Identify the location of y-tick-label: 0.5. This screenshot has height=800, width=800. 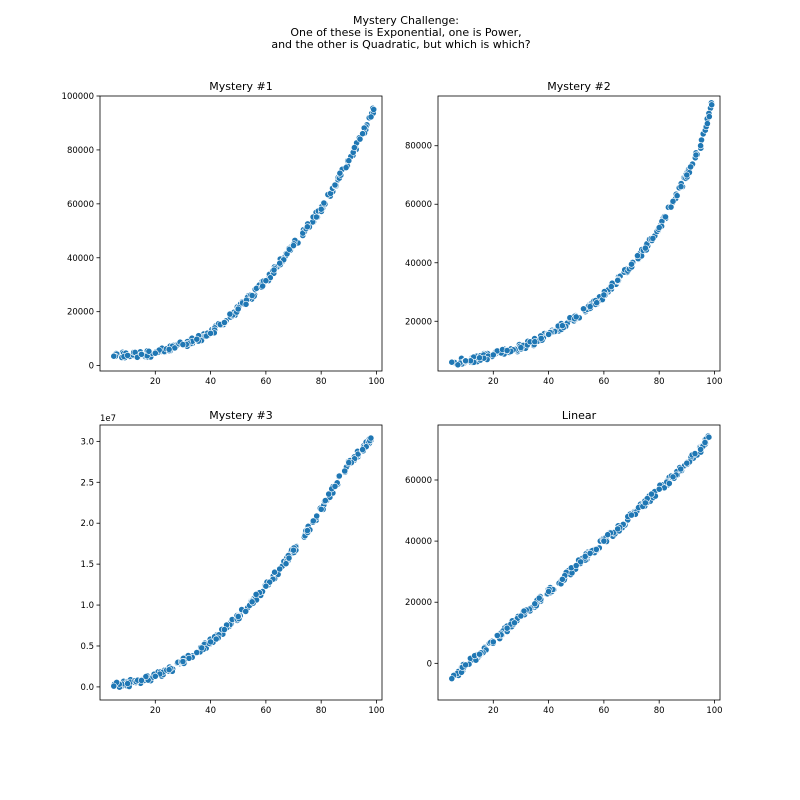
(87, 647).